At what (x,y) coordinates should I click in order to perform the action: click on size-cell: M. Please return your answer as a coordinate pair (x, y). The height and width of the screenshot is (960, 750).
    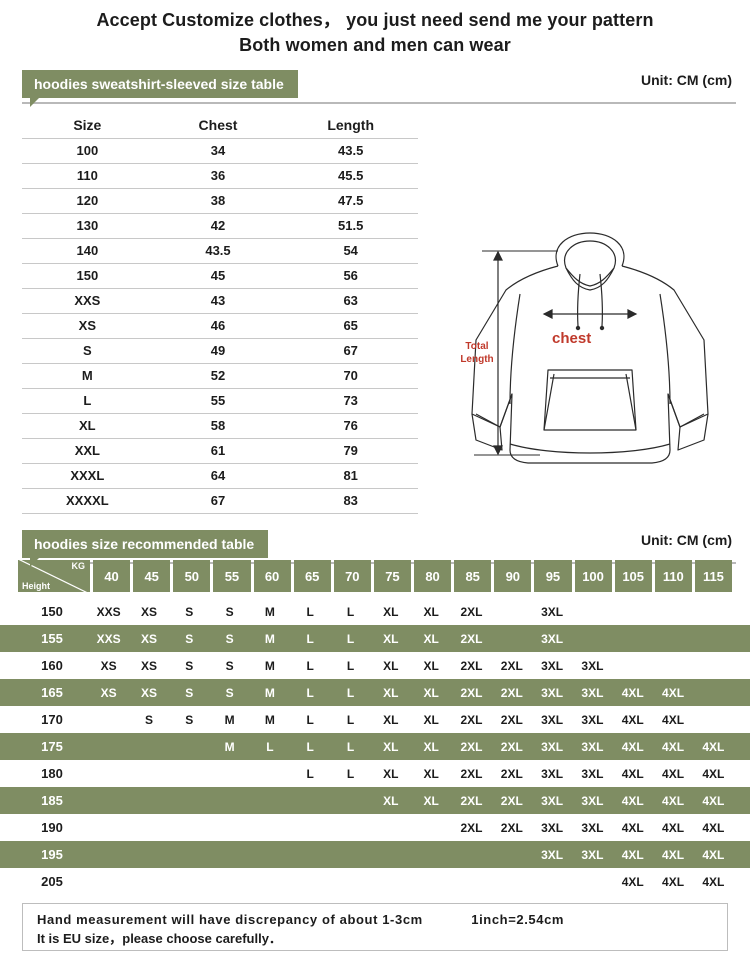
    Looking at the image, I should click on (229, 746).